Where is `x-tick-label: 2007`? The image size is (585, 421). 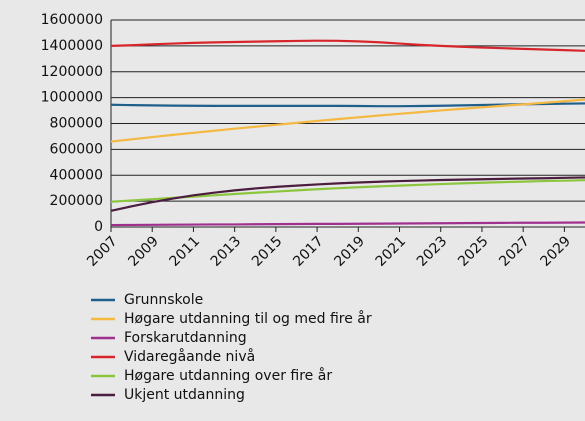
x-tick-label: 2007 is located at coordinates (102, 251).